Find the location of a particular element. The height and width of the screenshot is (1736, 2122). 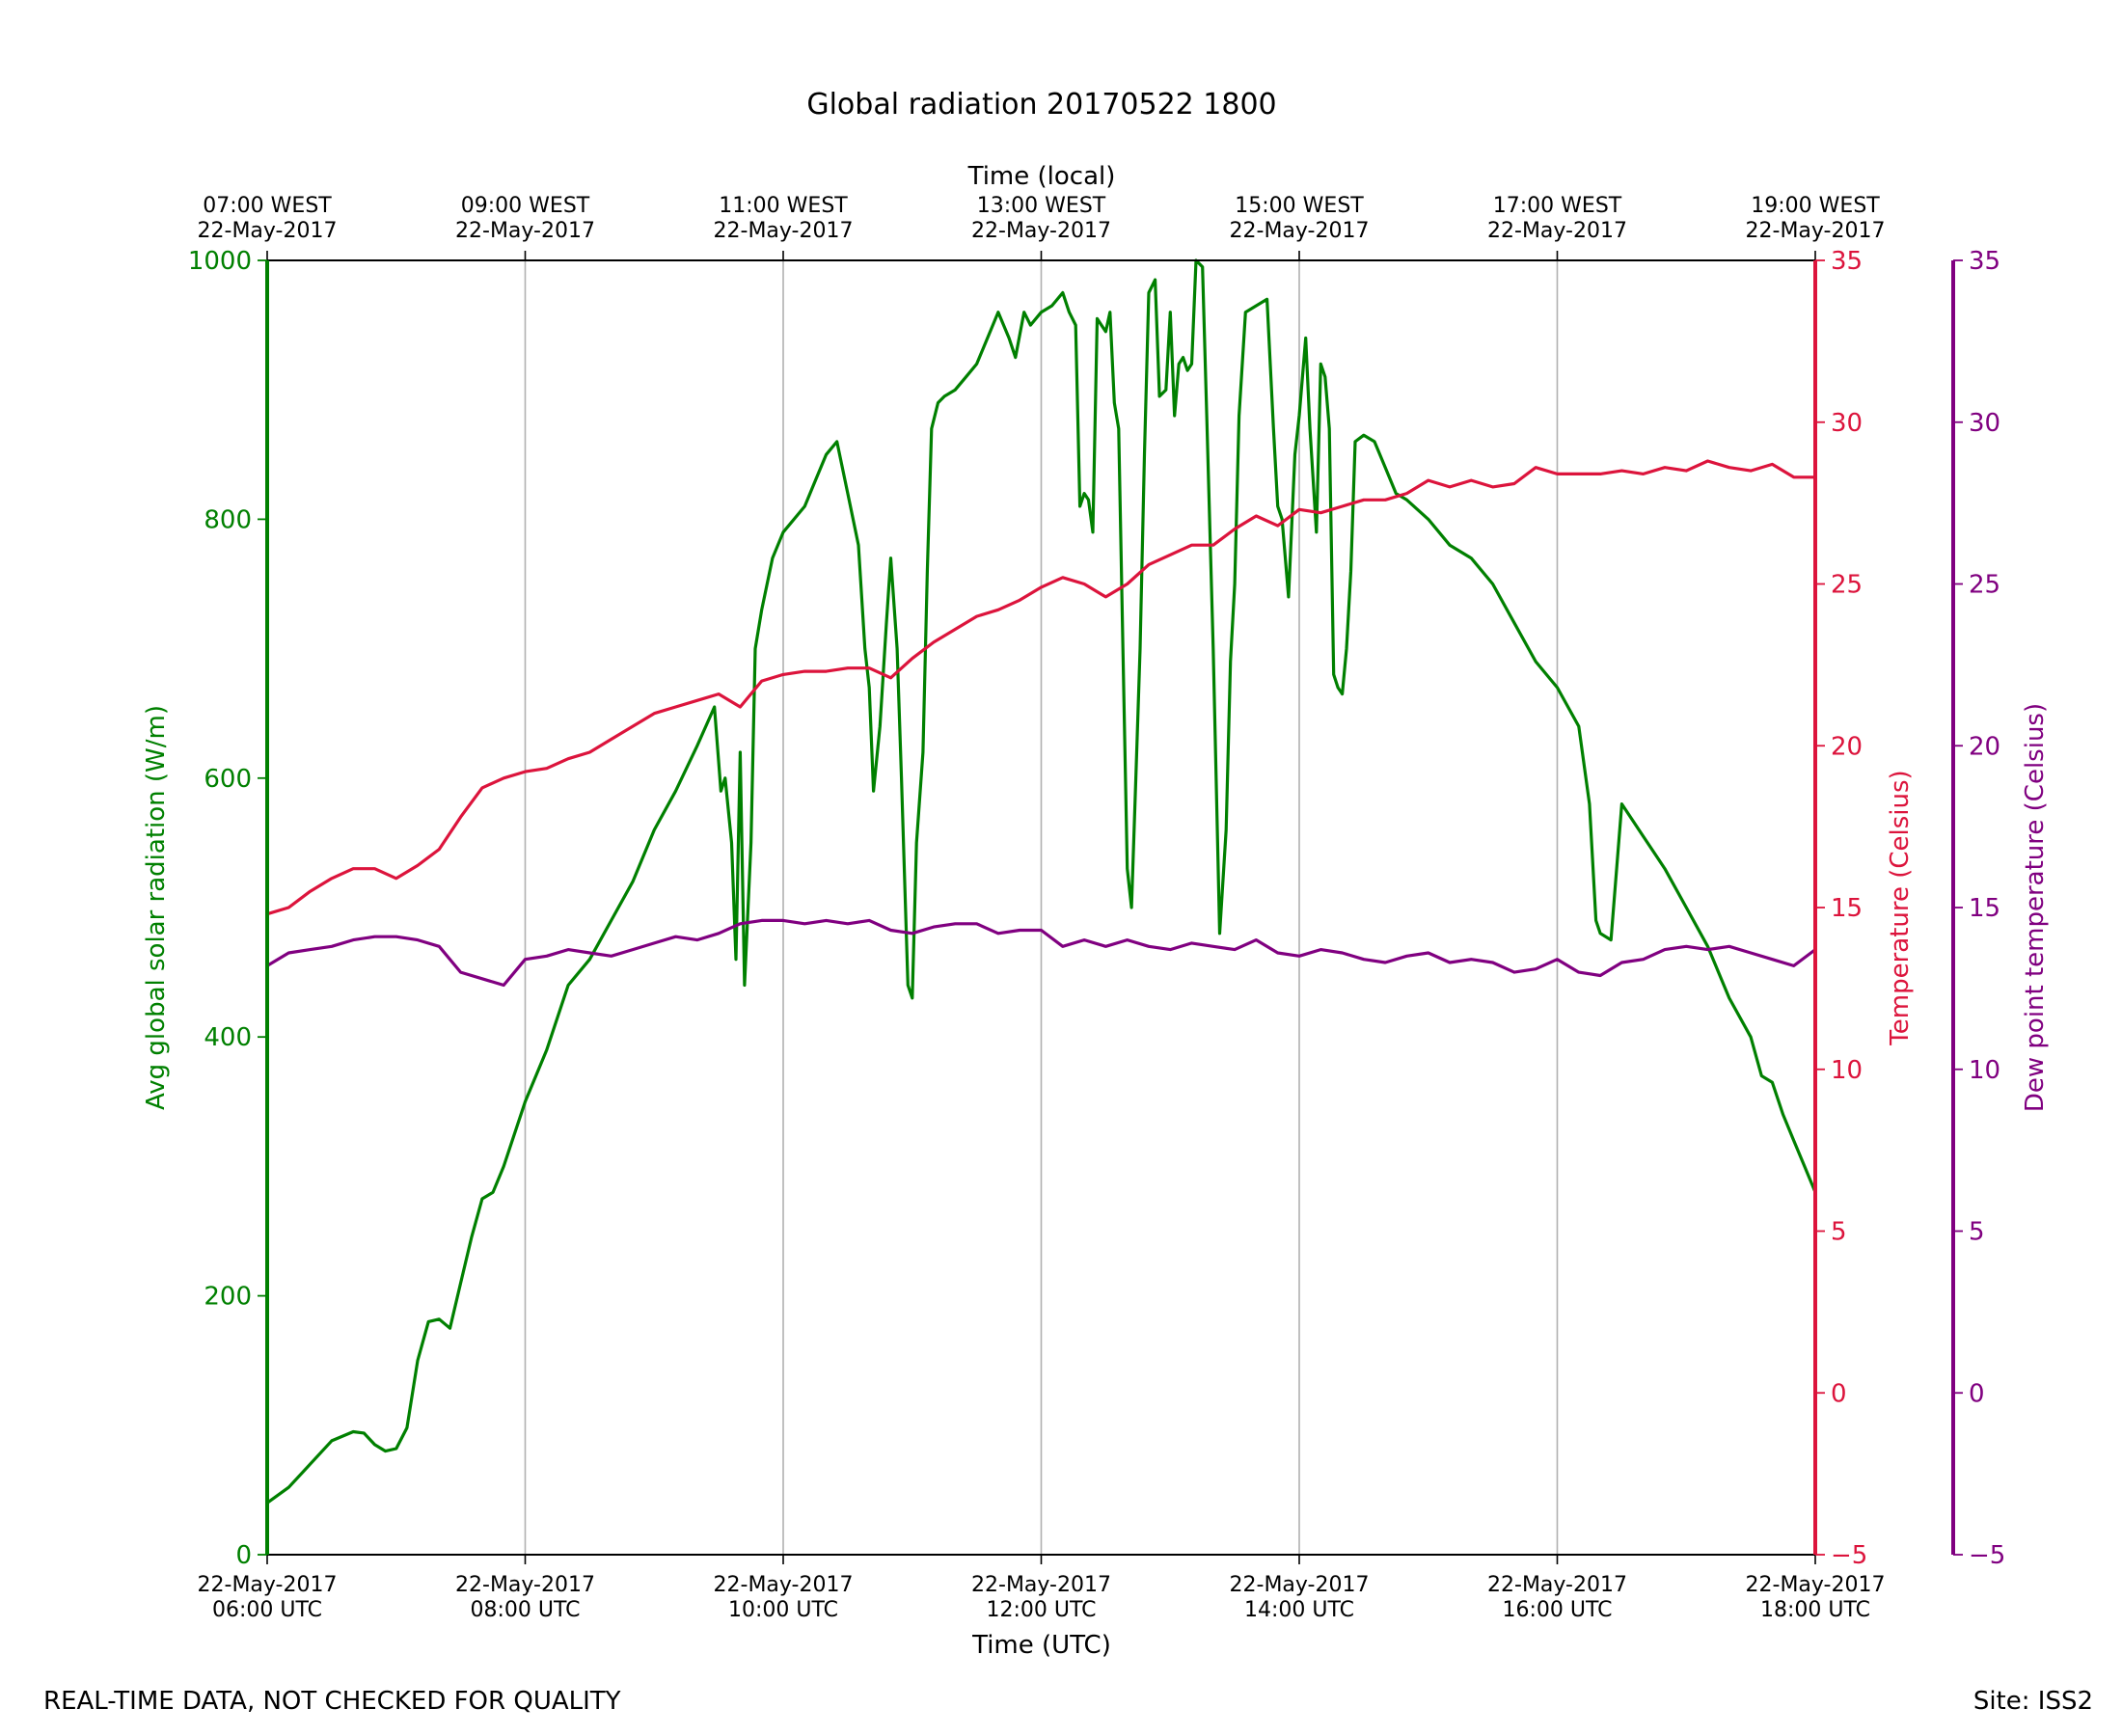

dewpoint-tick-label: 5 is located at coordinates (1977, 1233).